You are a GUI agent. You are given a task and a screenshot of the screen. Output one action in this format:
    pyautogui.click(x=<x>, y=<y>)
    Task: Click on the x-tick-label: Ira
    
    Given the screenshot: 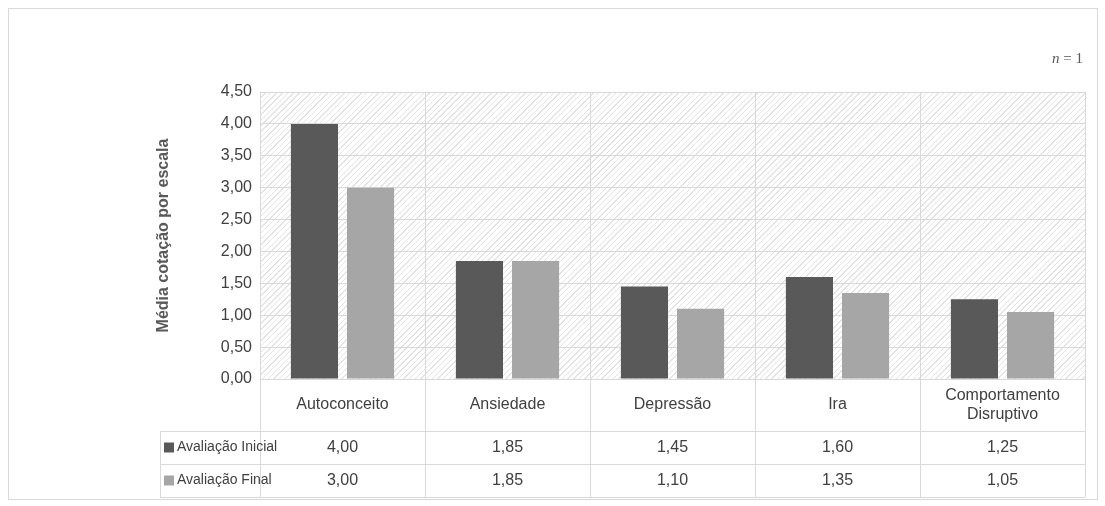 What is the action you would take?
    pyautogui.click(x=837, y=404)
    